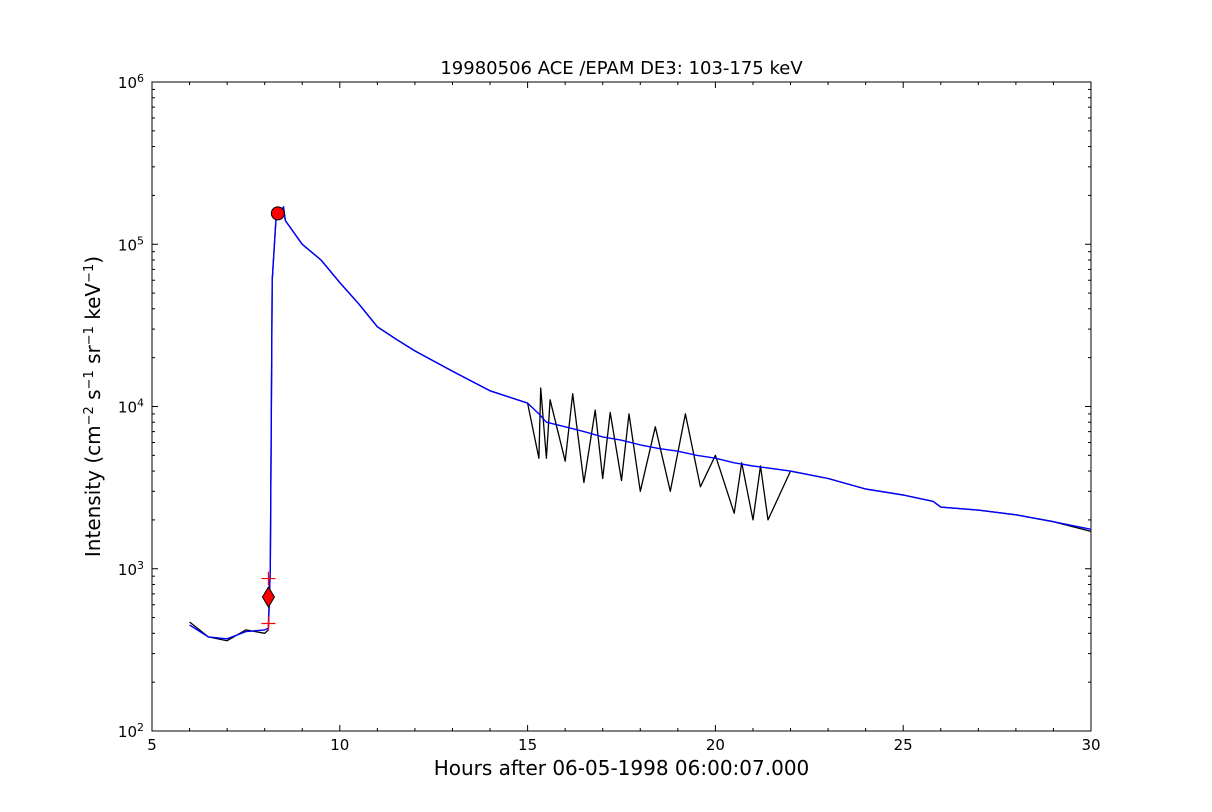 This screenshot has width=1212, height=812. Describe the element at coordinates (131, 731) in the screenshot. I see `y-tick-label: 10²` at that location.